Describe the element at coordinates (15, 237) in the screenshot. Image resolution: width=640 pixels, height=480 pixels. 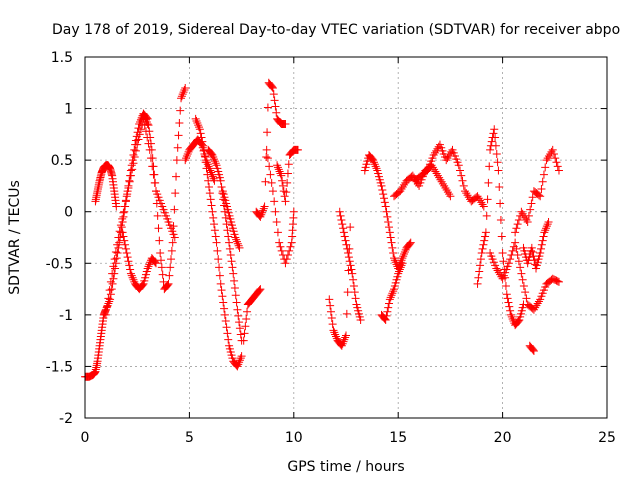
I see `y-axis-label: SDTVAR / TECUs` at that location.